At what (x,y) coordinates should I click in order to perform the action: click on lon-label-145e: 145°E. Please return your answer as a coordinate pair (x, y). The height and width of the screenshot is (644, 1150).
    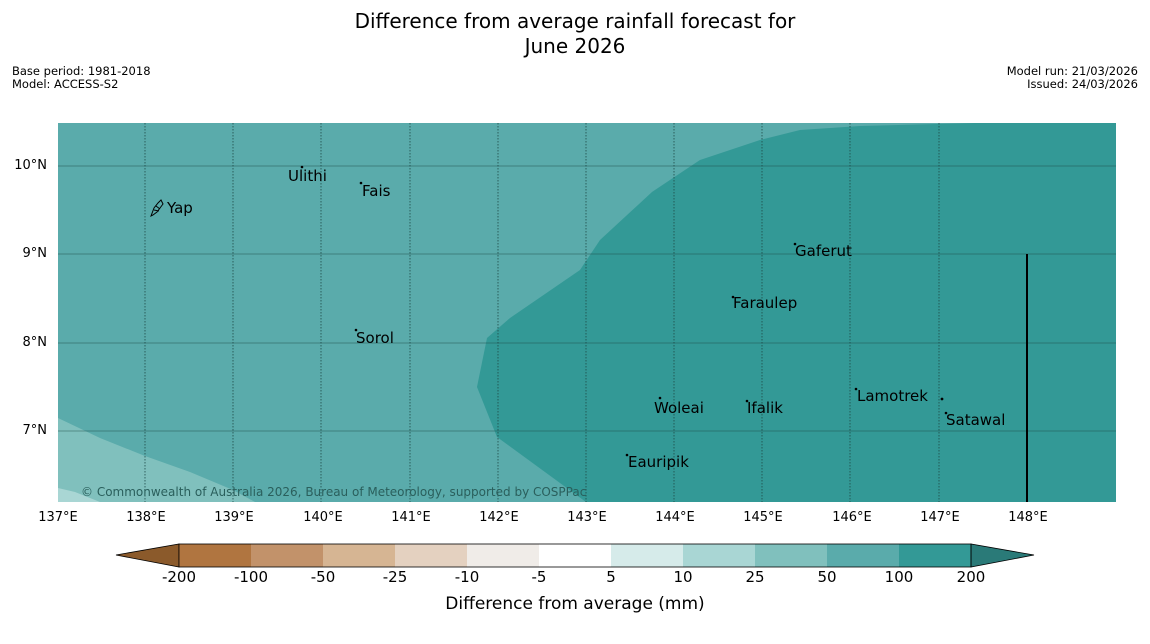
    Looking at the image, I should click on (763, 517).